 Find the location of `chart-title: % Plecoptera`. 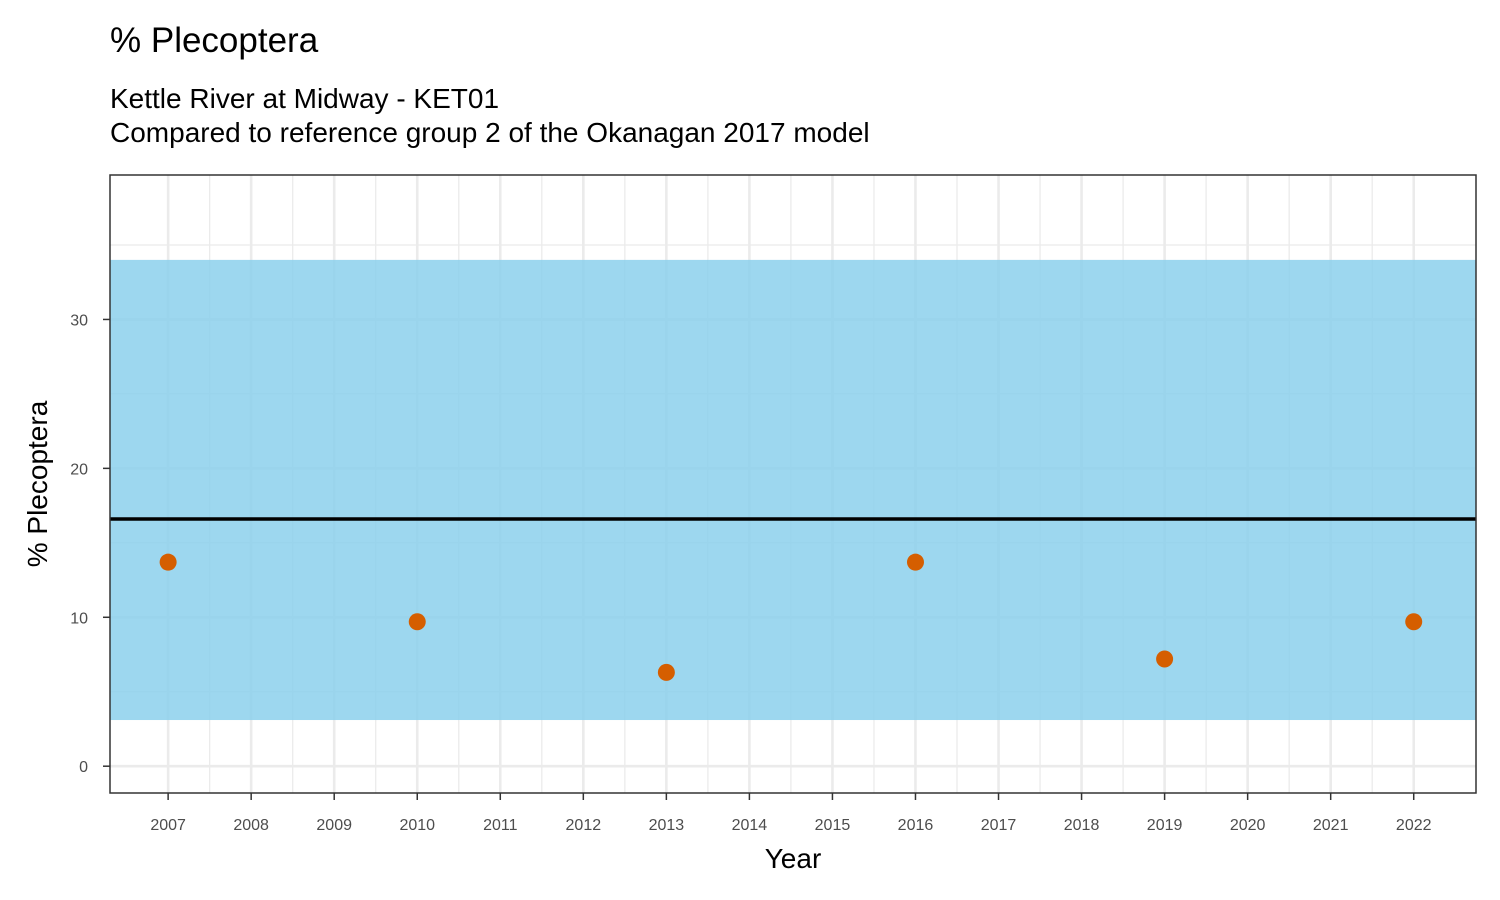

chart-title: % Plecoptera is located at coordinates (214, 40).